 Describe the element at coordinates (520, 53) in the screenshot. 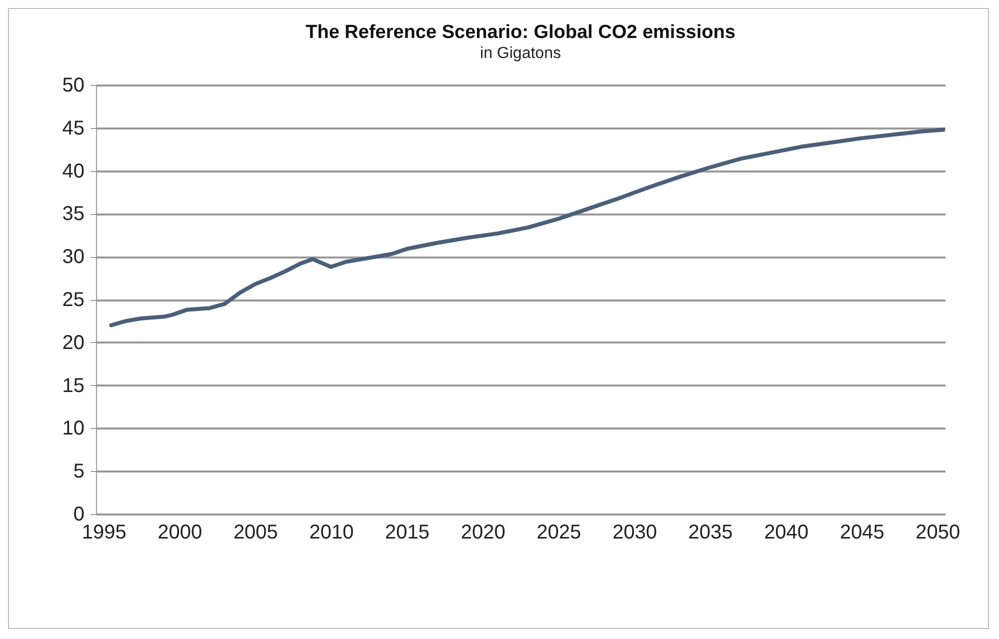

I see `chart-subtitle: in Gigatons` at that location.